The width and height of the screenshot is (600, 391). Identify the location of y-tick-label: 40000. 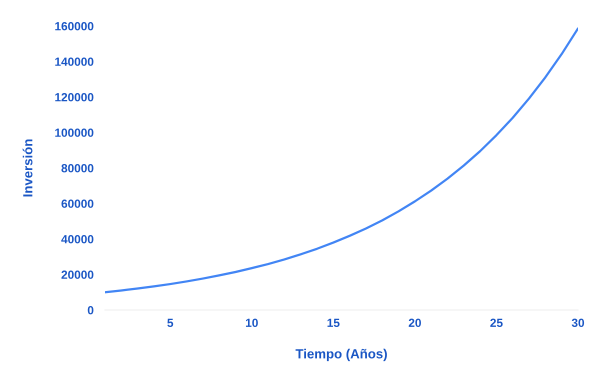
(77, 239).